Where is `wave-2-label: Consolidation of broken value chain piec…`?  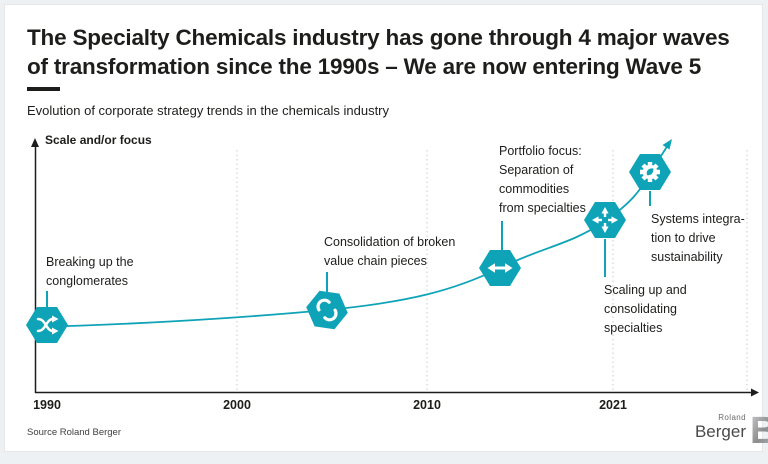 wave-2-label: Consolidation of broken value chain piec… is located at coordinates (390, 251).